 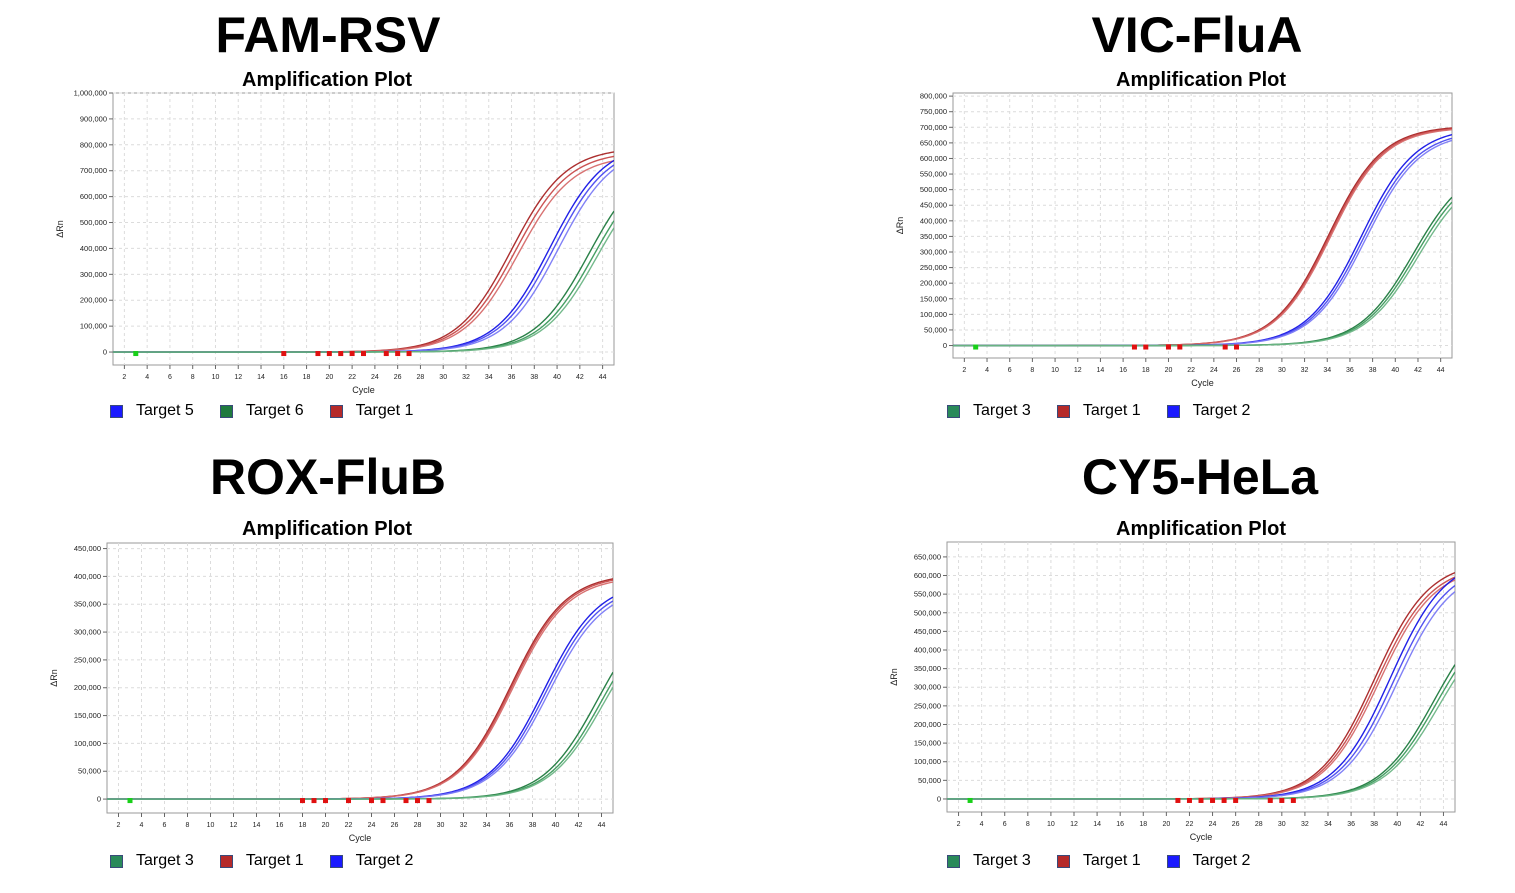 I want to click on legend-item: Target 6, so click(x=261, y=411).